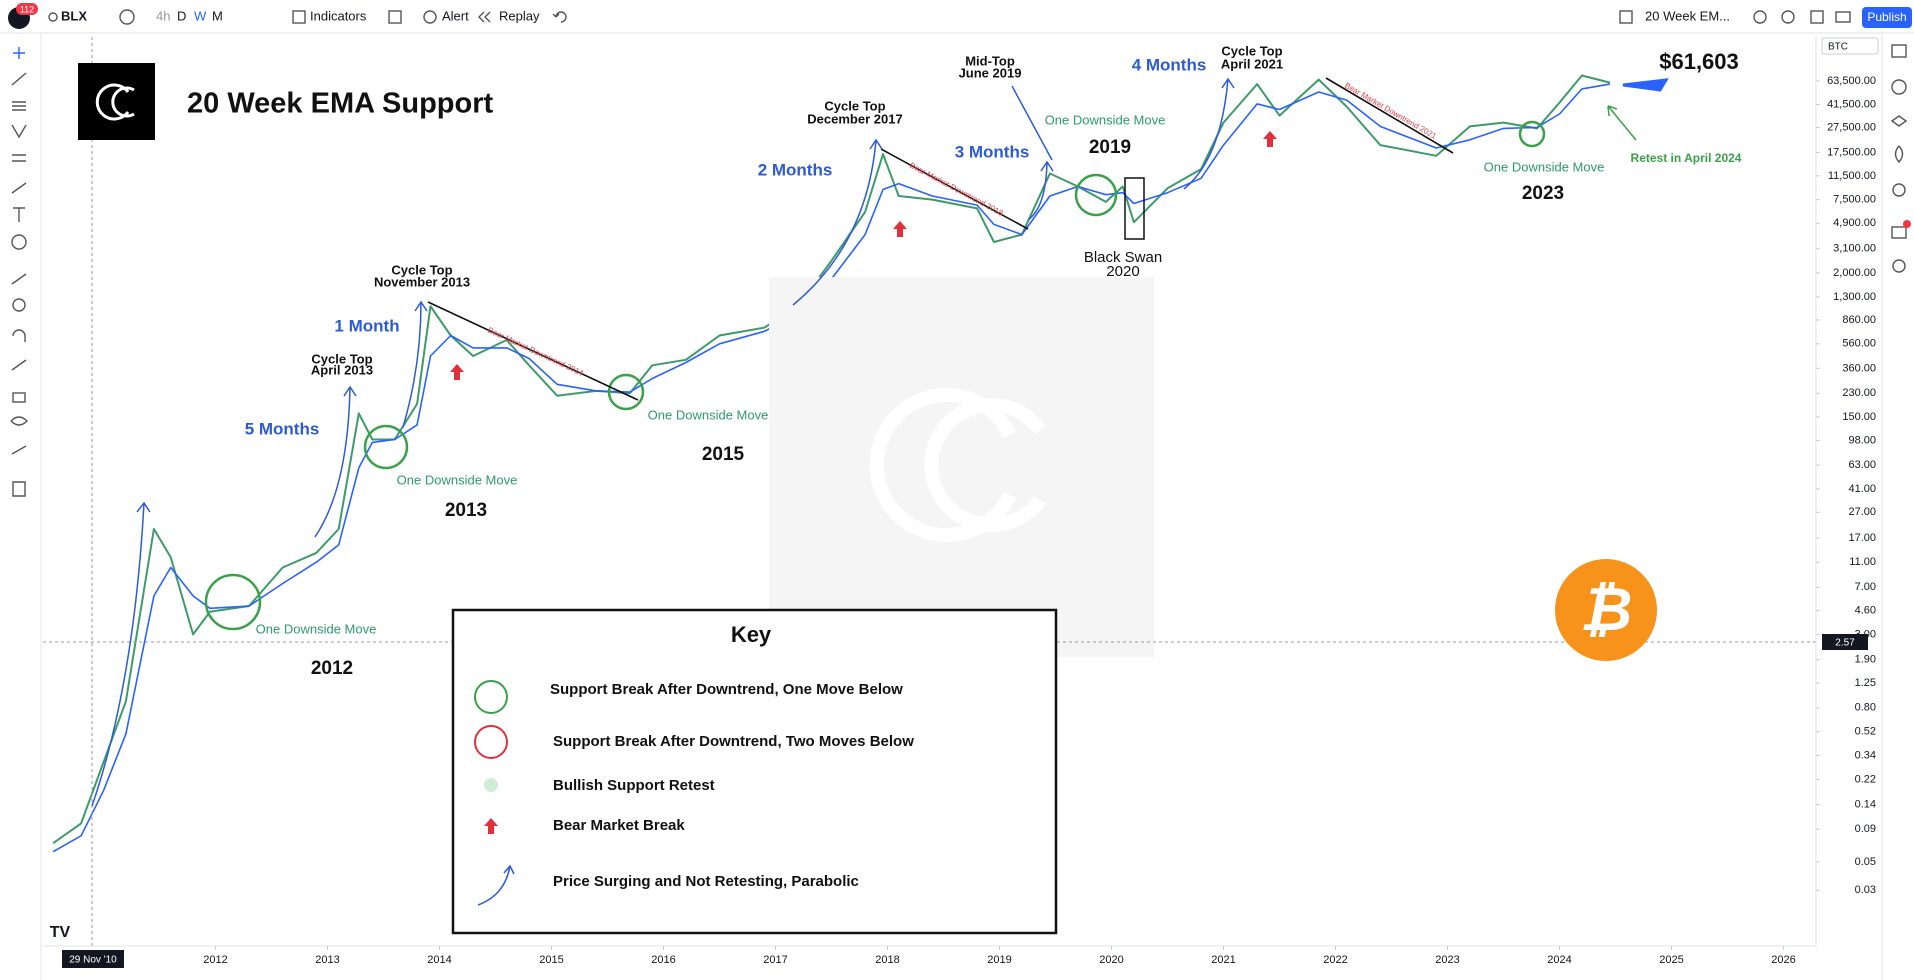  Describe the element at coordinates (1859, 368) in the screenshot. I see `y-tick-label: 360.00` at that location.